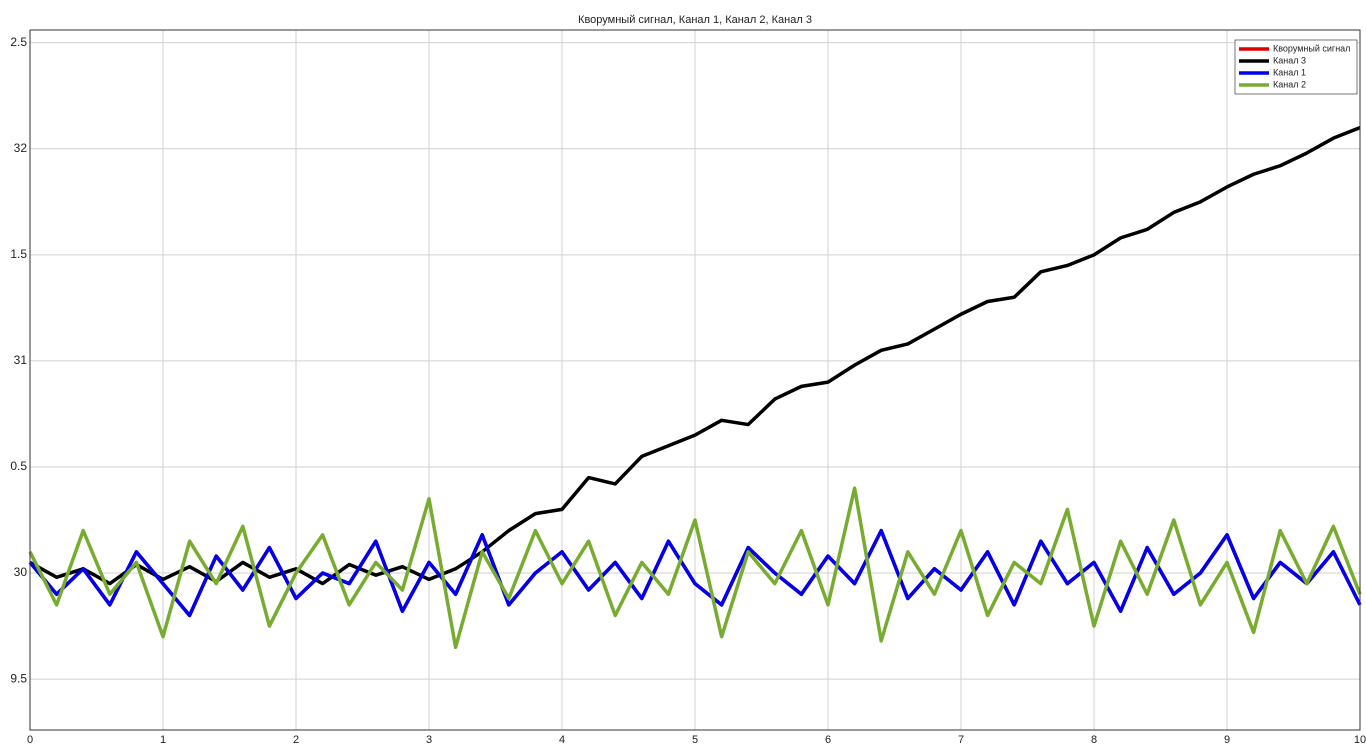  What do you see at coordinates (1289, 60) in the screenshot?
I see `legend-label: Канал 3` at bounding box center [1289, 60].